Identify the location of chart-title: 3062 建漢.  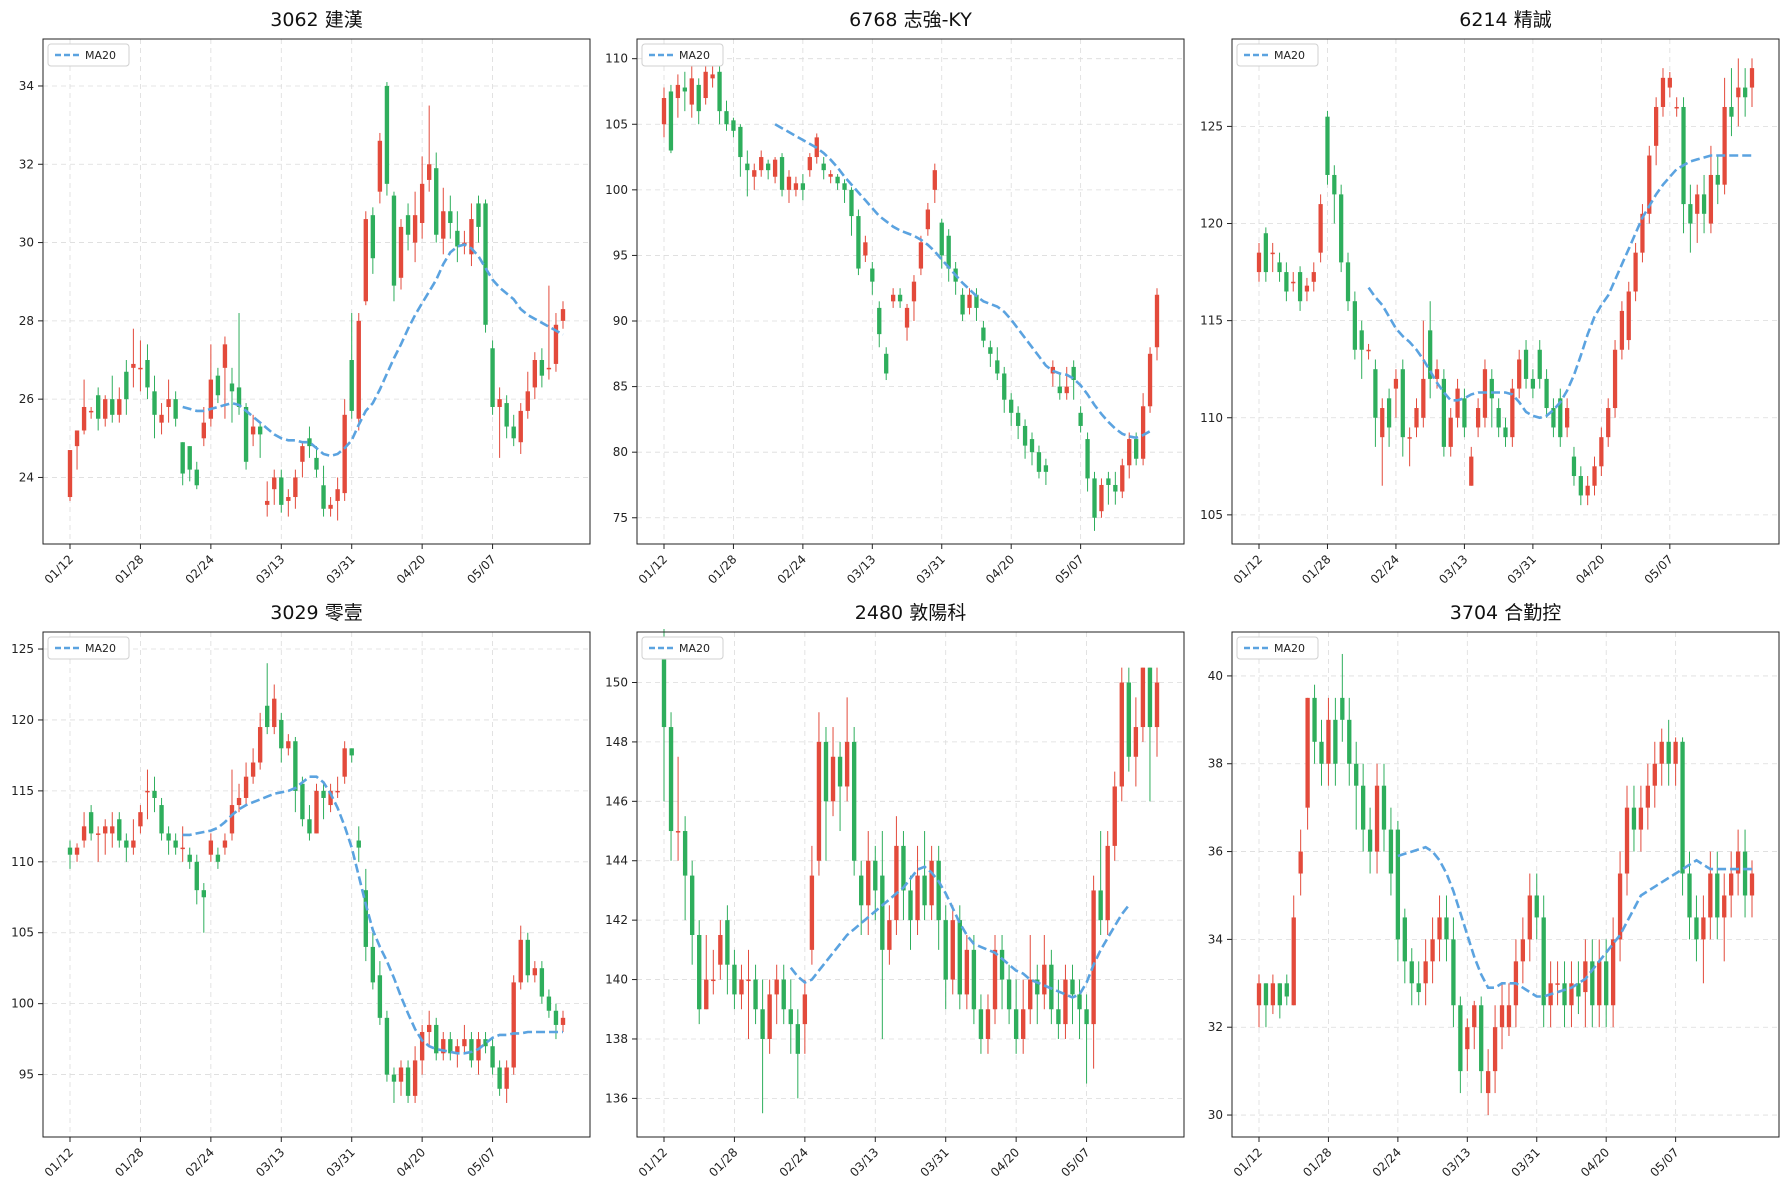
(316, 20).